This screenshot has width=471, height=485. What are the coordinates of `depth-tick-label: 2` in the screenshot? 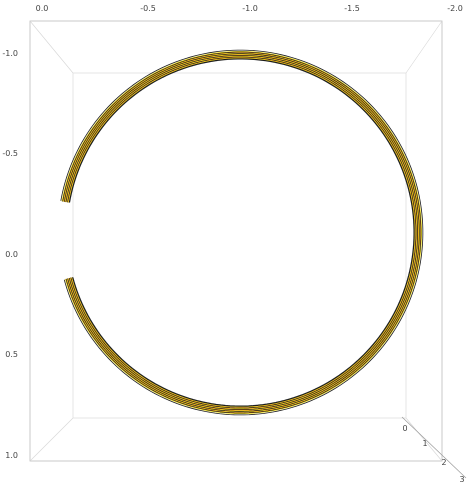 It's located at (443, 462).